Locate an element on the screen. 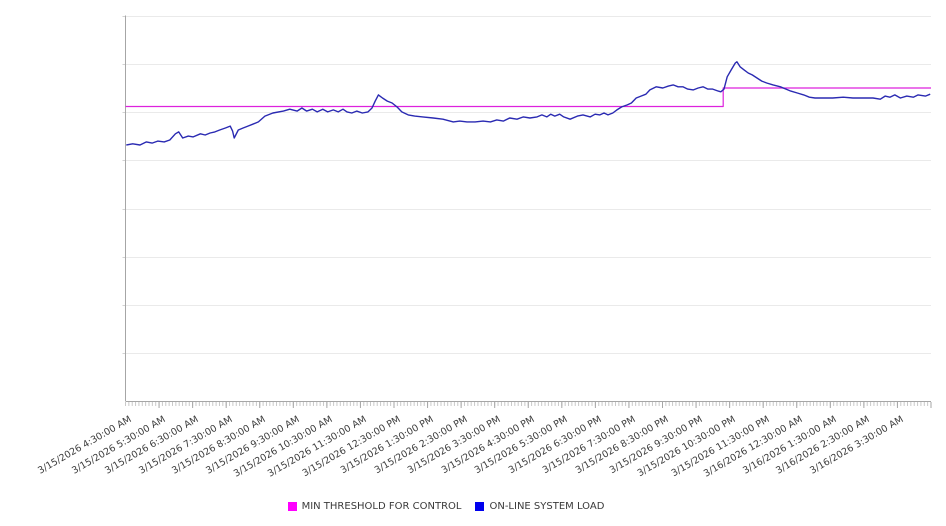 The image size is (946, 526). legend-item: ON-LINE SYSTEM LOAD is located at coordinates (539, 506).